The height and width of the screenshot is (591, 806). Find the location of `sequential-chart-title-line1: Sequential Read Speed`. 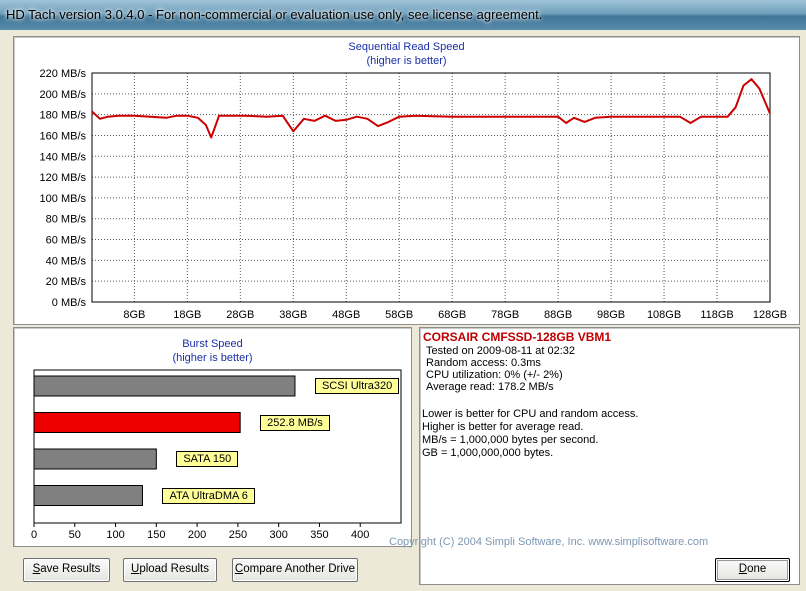

sequential-chart-title-line1: Sequential Read Speed is located at coordinates (406, 47).